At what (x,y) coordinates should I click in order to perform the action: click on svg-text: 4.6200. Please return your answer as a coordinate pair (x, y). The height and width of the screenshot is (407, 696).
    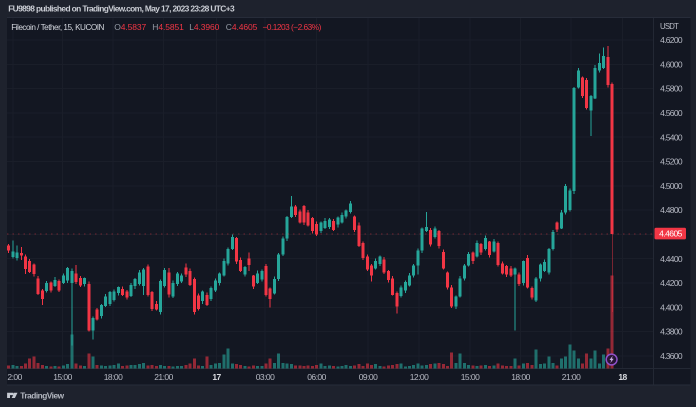
    Looking at the image, I should click on (671, 40).